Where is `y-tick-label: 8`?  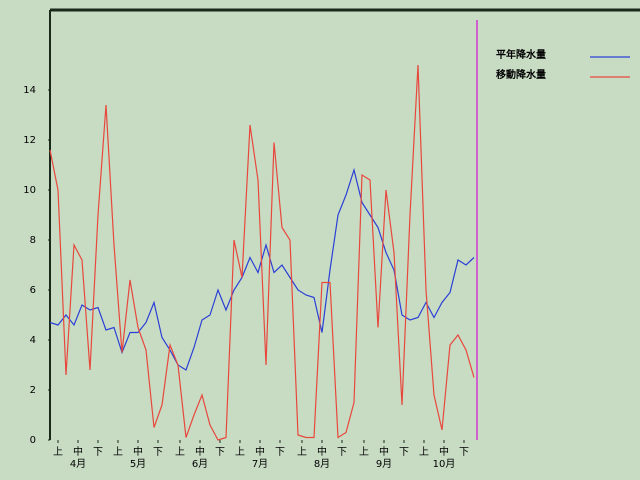 y-tick-label: 8 is located at coordinates (33, 240).